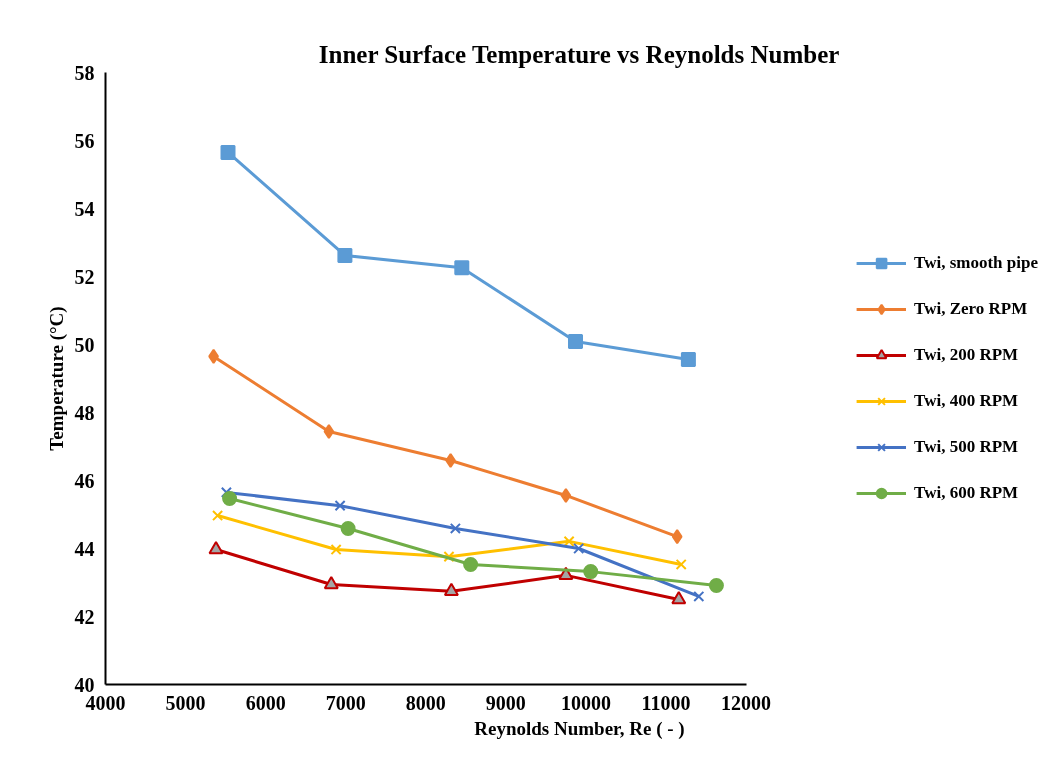 The image size is (1063, 773). What do you see at coordinates (966, 355) in the screenshot?
I see `legend-label: Twi, 200 RPM` at bounding box center [966, 355].